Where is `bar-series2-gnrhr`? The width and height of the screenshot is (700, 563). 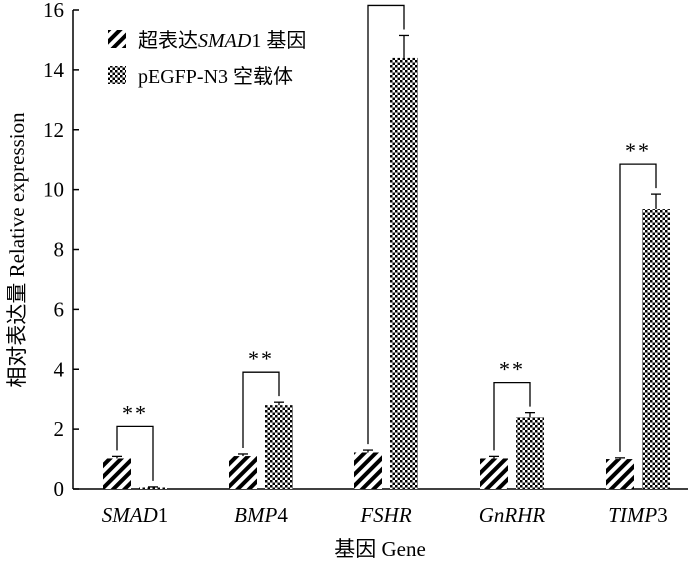
bar-series2-gnrhr is located at coordinates (530, 453).